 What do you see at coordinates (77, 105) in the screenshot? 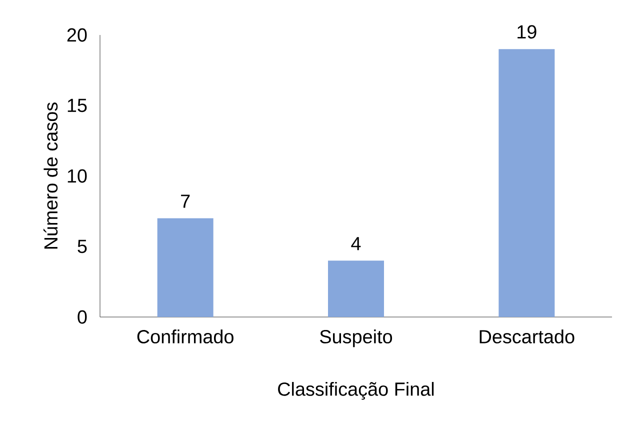
I see `y-tick-label: 15` at bounding box center [77, 105].